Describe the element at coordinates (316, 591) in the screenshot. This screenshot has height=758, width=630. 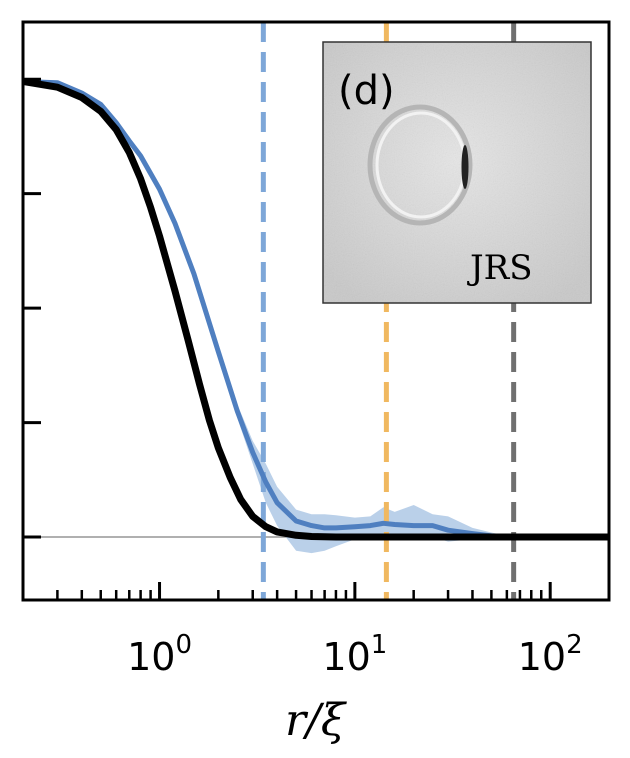
I see `x-axis-ticks` at that location.